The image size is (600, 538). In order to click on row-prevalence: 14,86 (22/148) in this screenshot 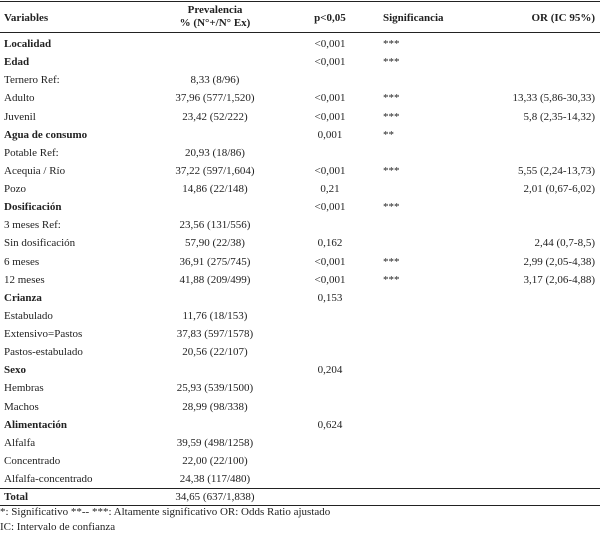, I will do `click(215, 189)`.